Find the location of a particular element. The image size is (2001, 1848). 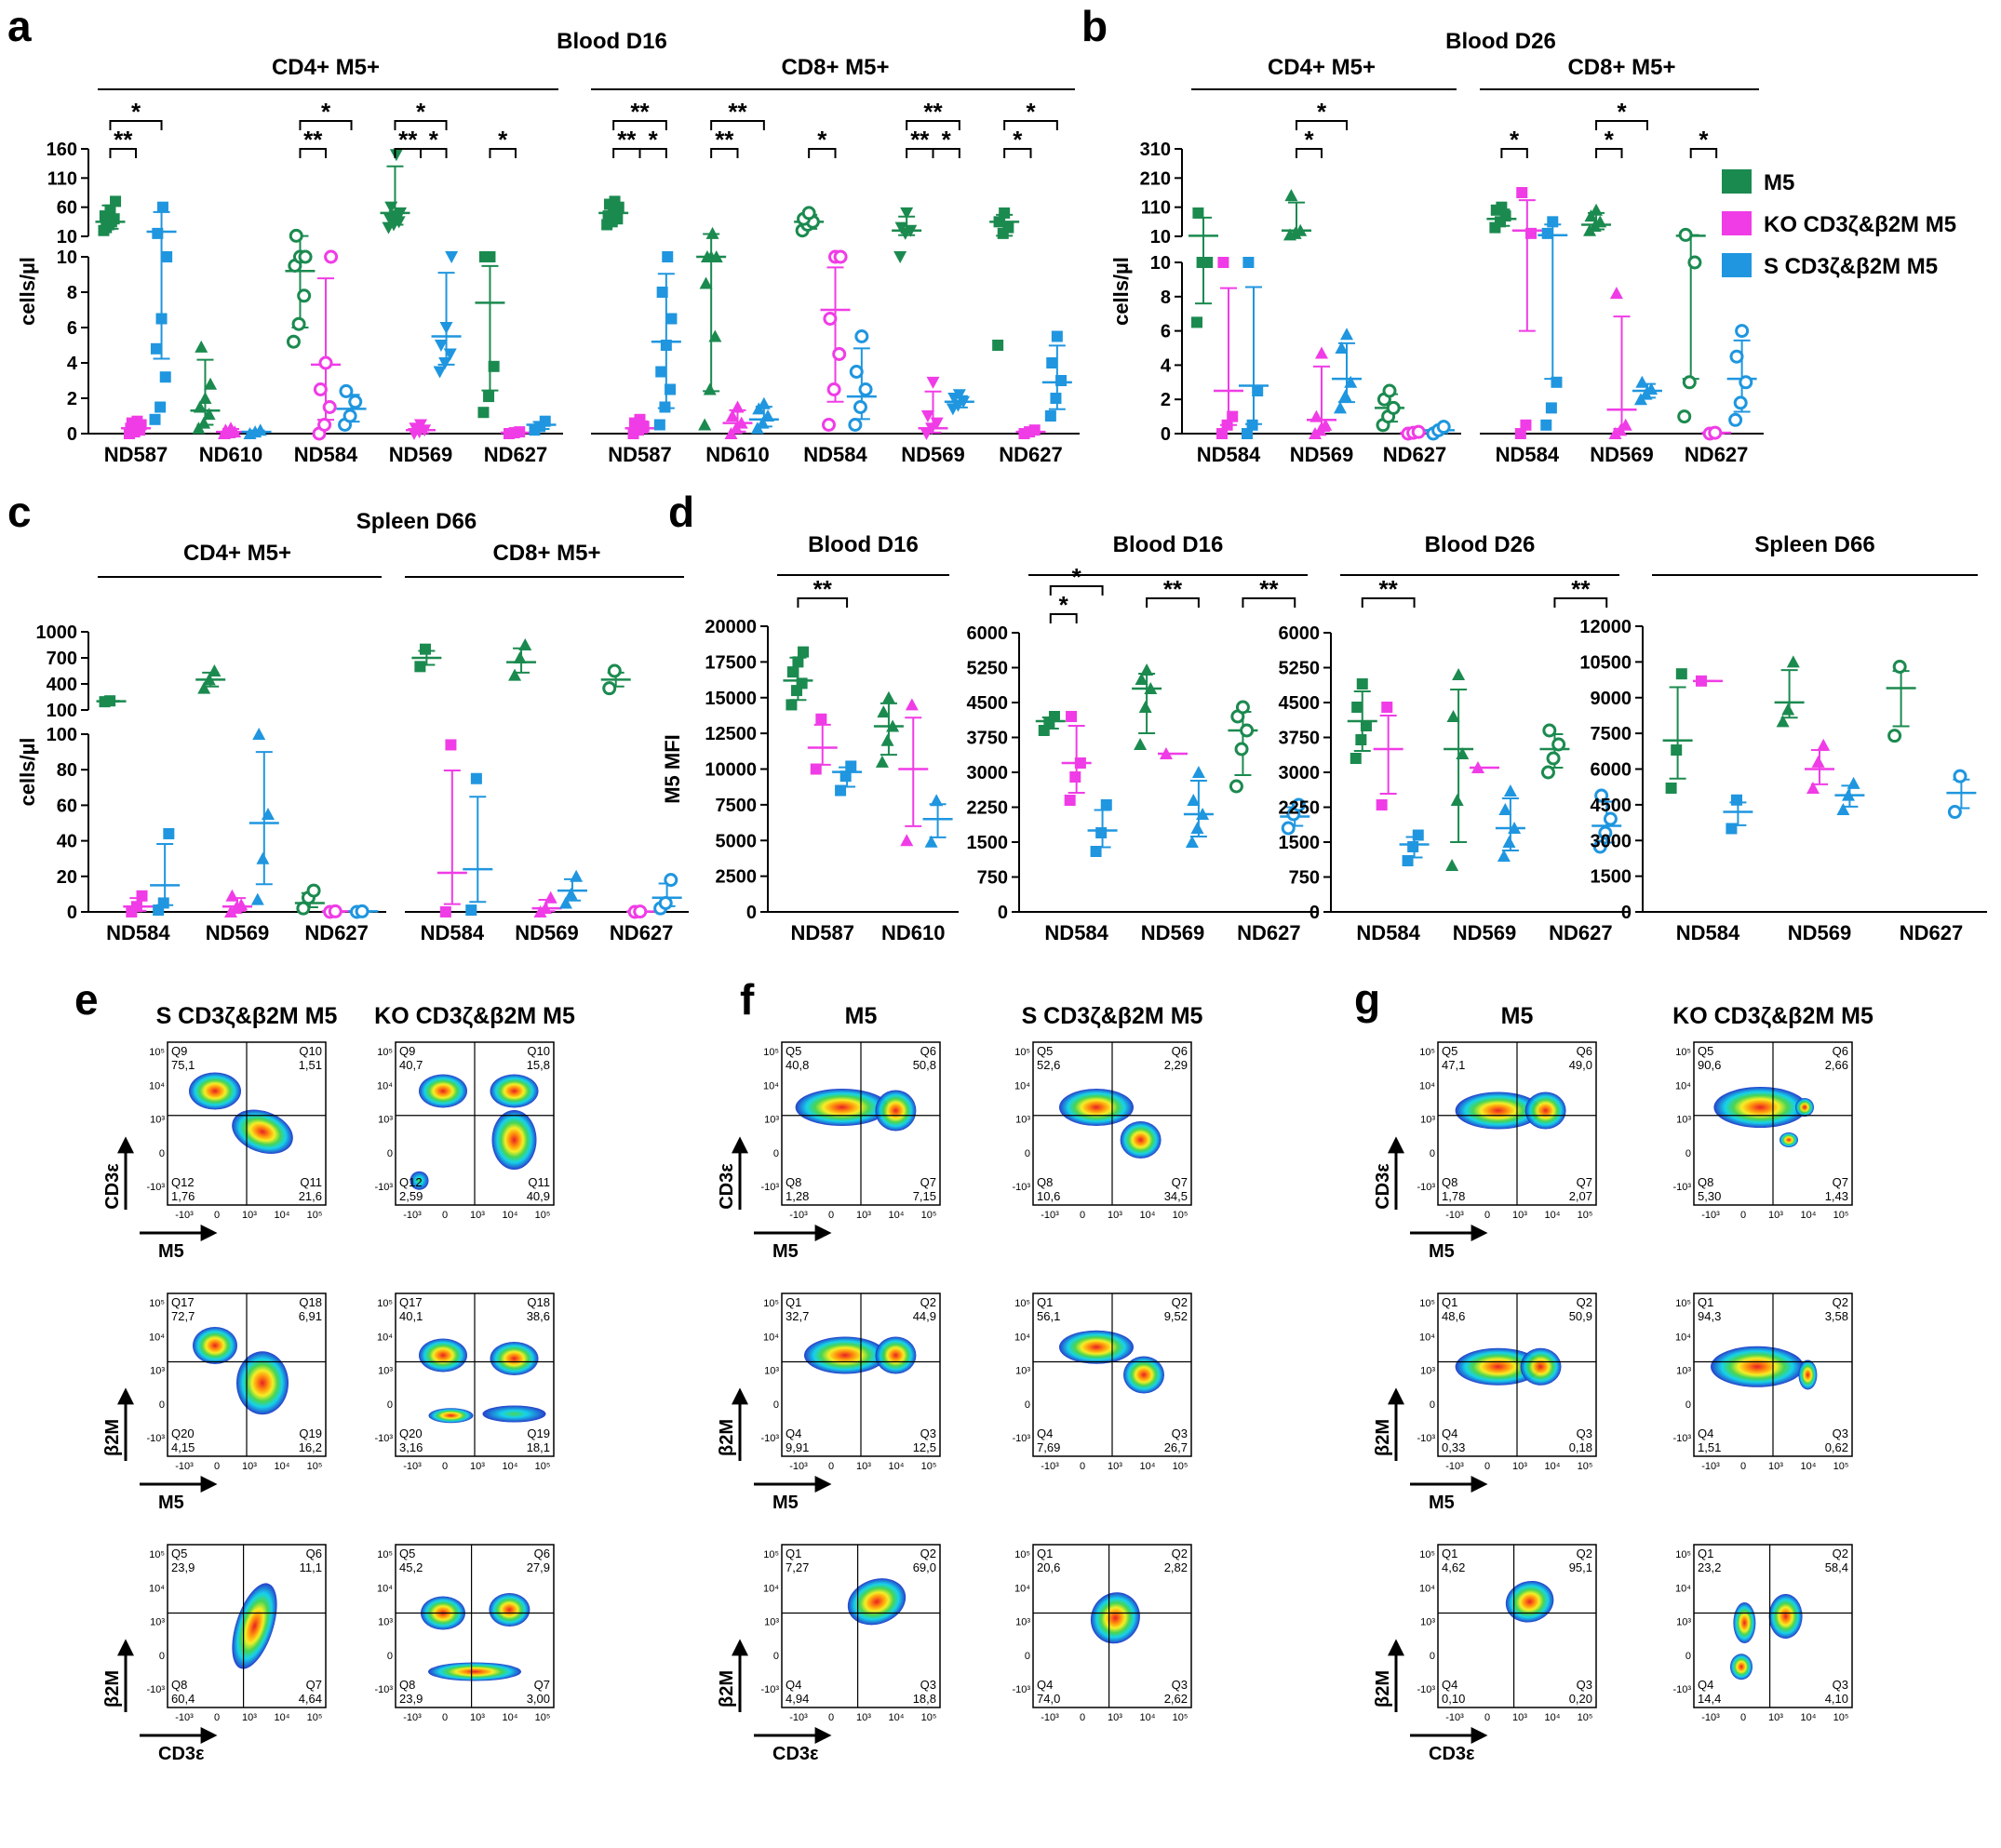

quadrant-id: Q3 is located at coordinates (1584, 1685).